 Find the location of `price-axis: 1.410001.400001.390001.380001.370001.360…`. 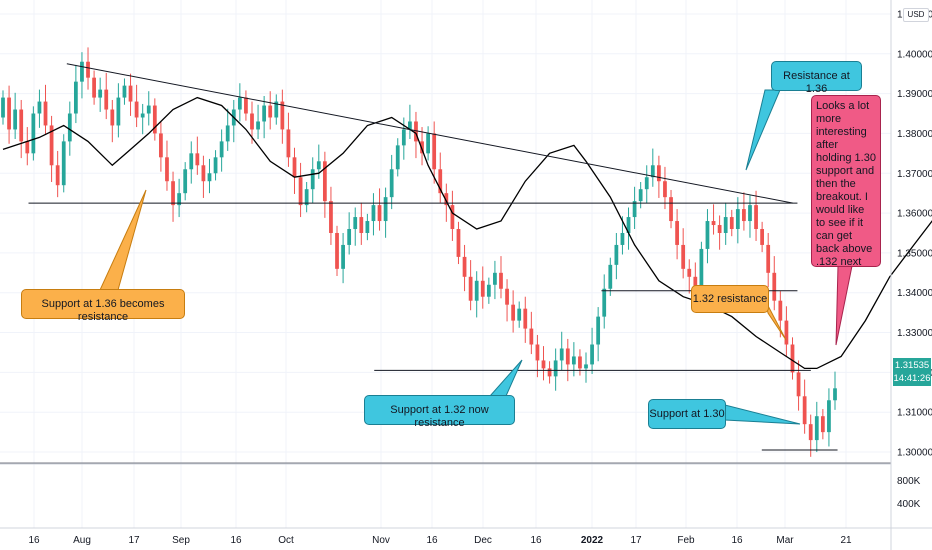

price-axis: 1.410001.400001.390001.380001.370001.360… is located at coordinates (911, 275).